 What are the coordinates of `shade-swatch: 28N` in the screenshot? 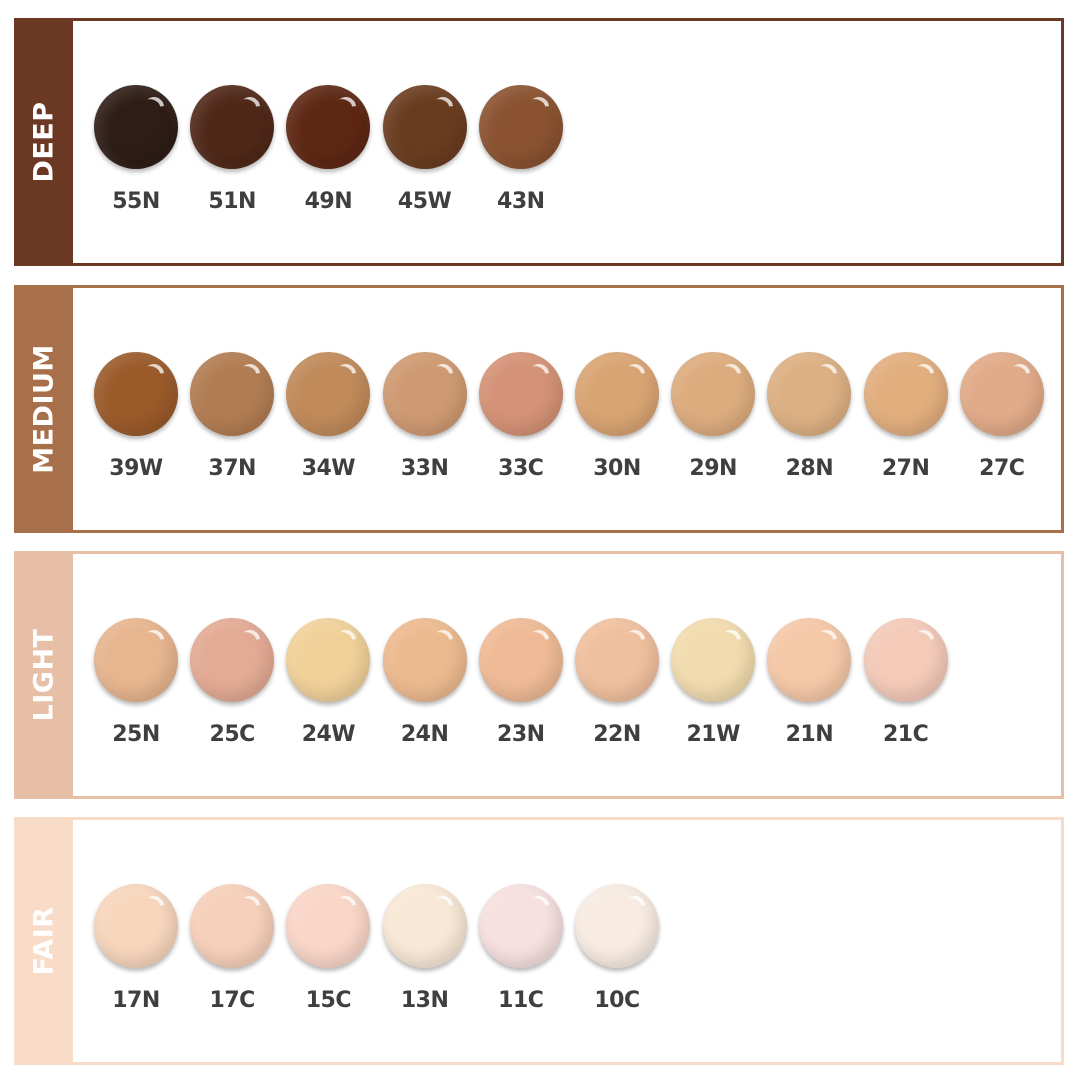 It's located at (809, 416).